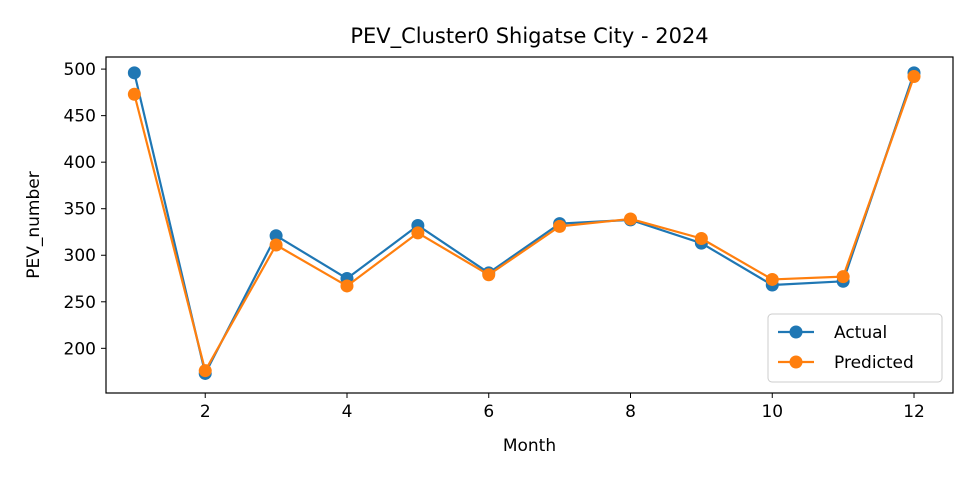 This screenshot has height=484, width=975. Describe the element at coordinates (529, 36) in the screenshot. I see `chart-title: PEV_Cluster0 Shigatse City - 2024` at that location.